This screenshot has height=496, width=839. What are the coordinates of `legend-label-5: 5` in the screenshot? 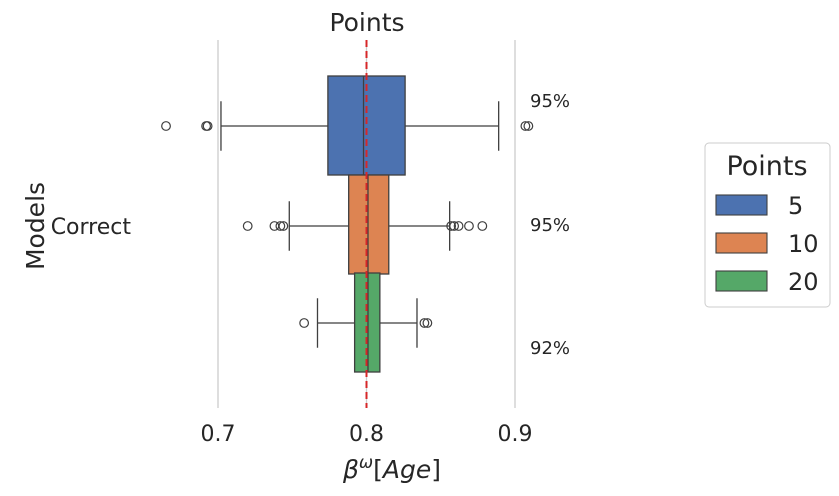 It's located at (795, 206).